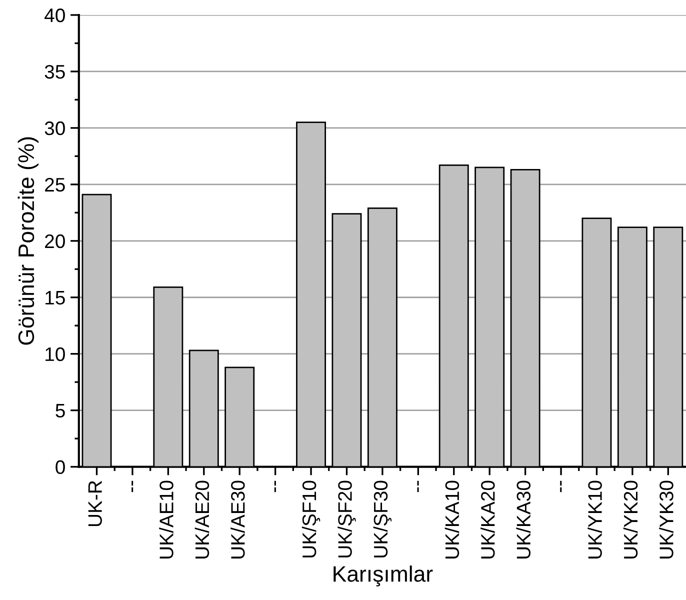  Describe the element at coordinates (523, 519) in the screenshot. I see `x-tick-label: UK/KA30` at that location.